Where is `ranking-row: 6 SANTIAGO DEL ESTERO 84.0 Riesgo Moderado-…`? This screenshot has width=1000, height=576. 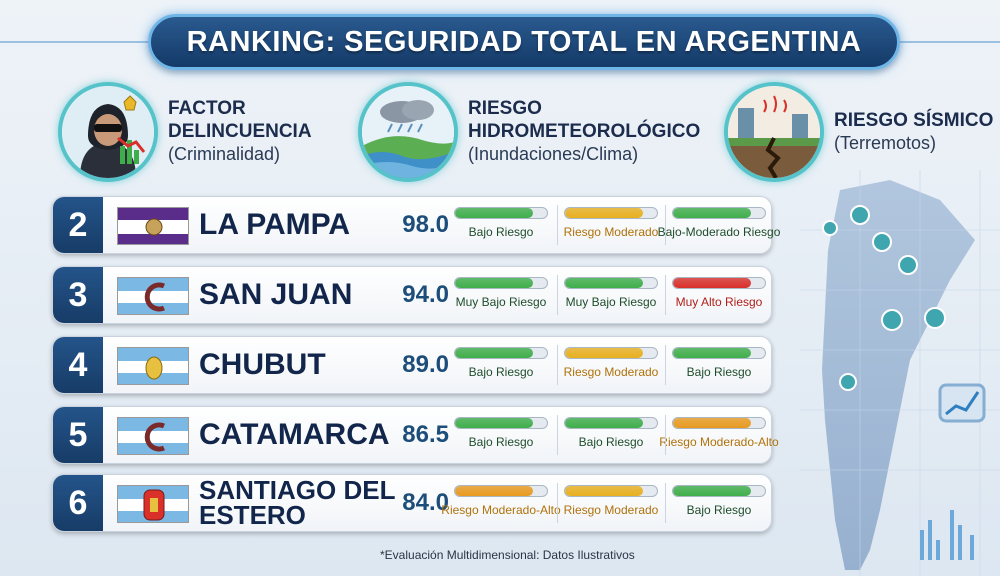
ranking-row: 6 SANTIAGO DEL ESTERO 84.0 Riesgo Moderado-… is located at coordinates (412, 503).